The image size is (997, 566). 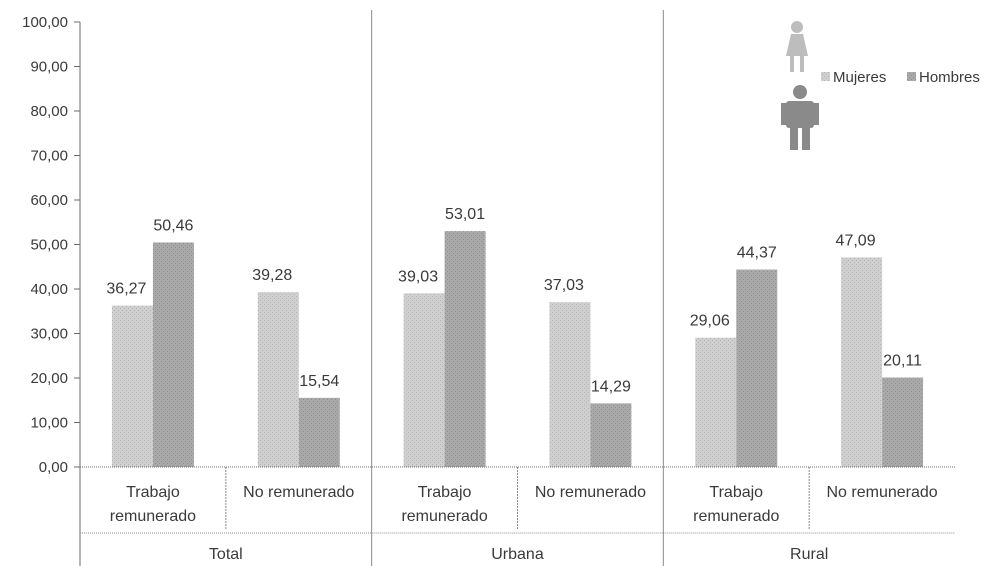 What do you see at coordinates (173, 225) in the screenshot?
I see `data-label: 50,46` at bounding box center [173, 225].